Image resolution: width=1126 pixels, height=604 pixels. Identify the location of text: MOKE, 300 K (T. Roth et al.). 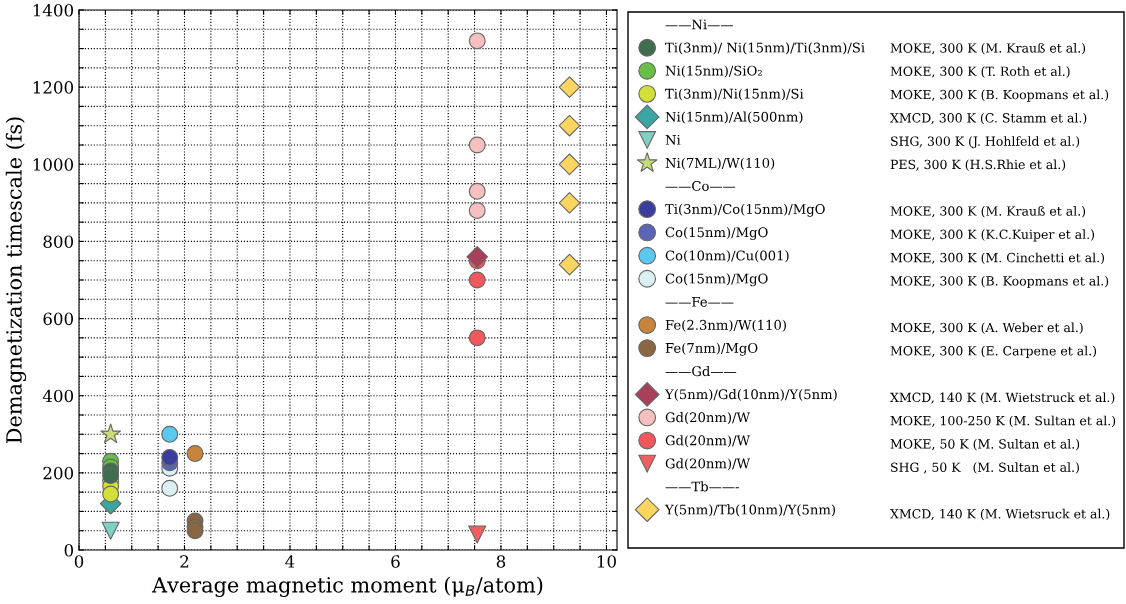
(980, 72).